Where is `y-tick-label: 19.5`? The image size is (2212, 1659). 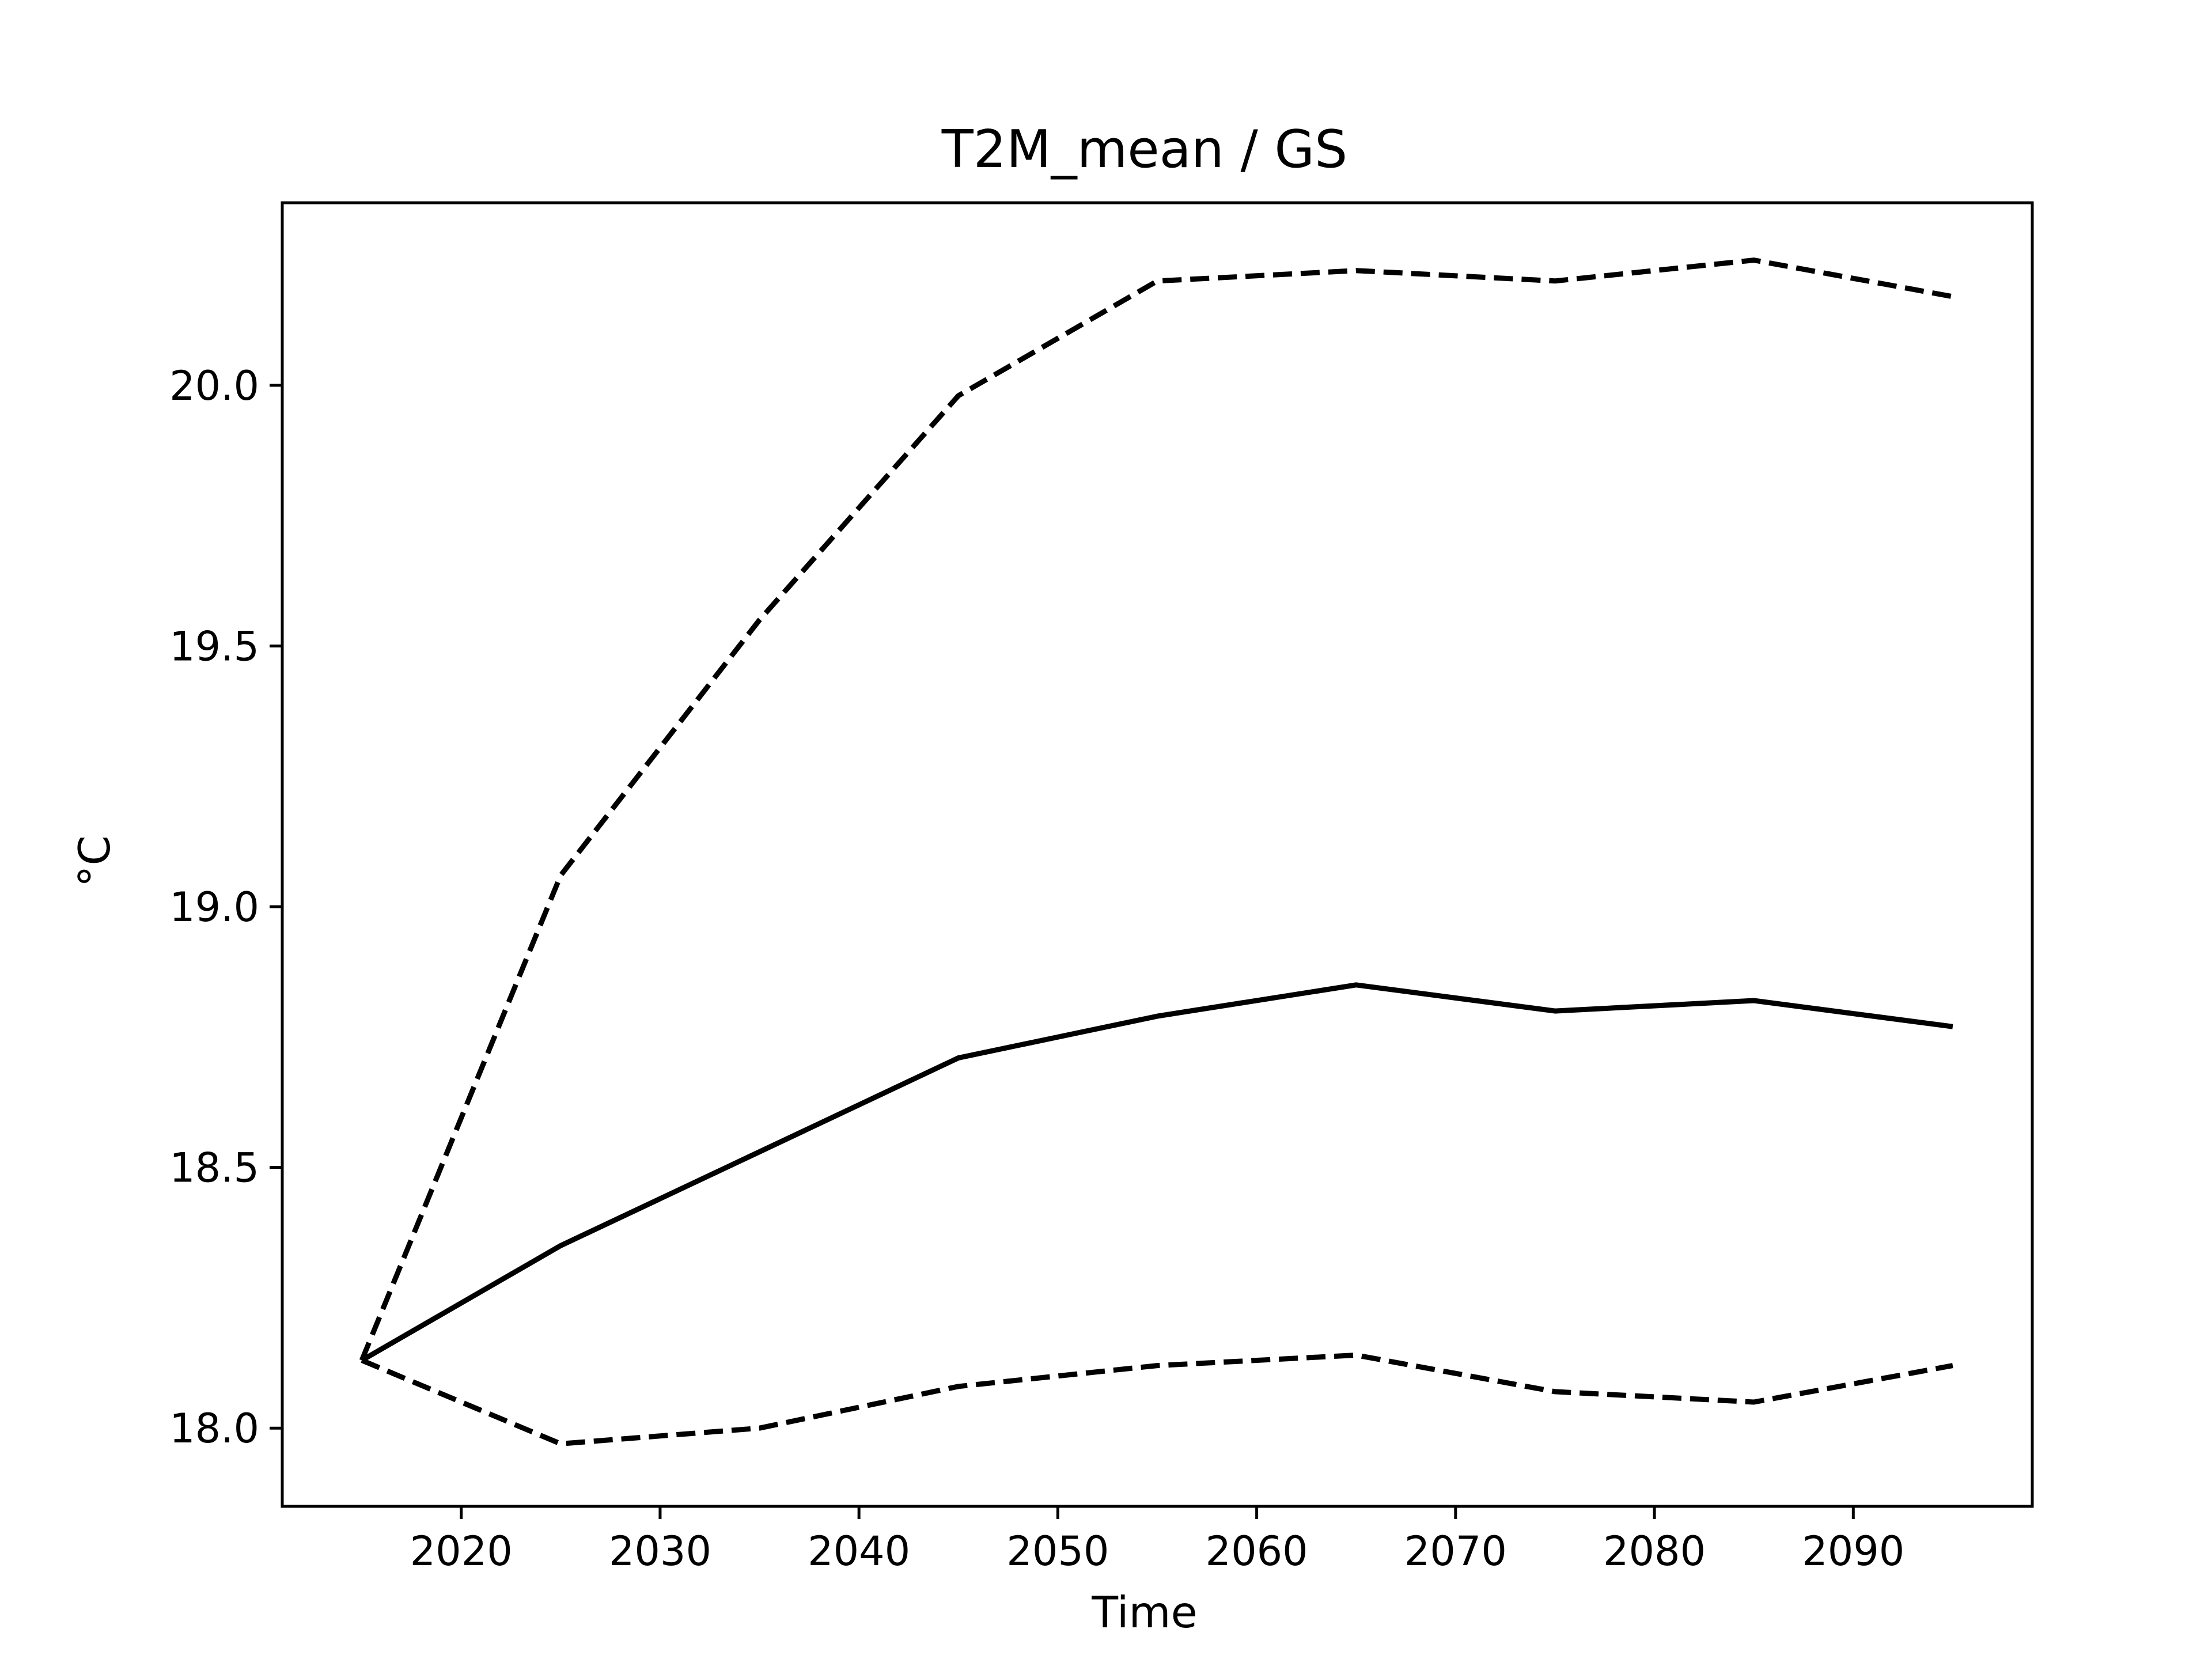 y-tick-label: 19.5 is located at coordinates (214, 646).